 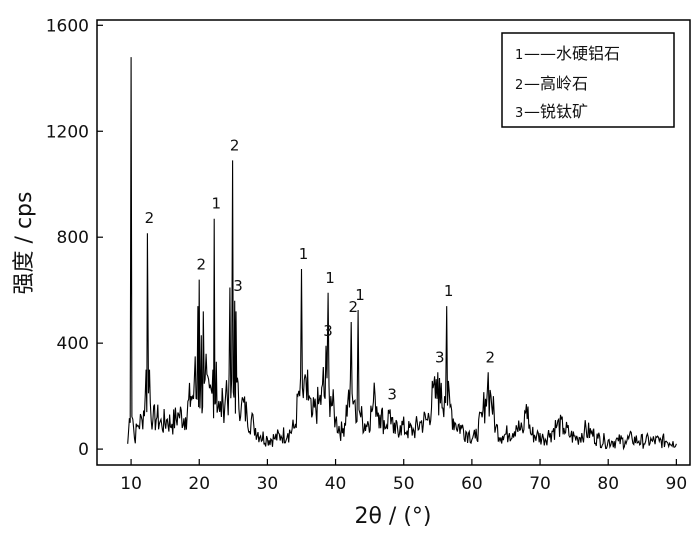 I want to click on legend-number-2: 2, so click(x=519, y=85).